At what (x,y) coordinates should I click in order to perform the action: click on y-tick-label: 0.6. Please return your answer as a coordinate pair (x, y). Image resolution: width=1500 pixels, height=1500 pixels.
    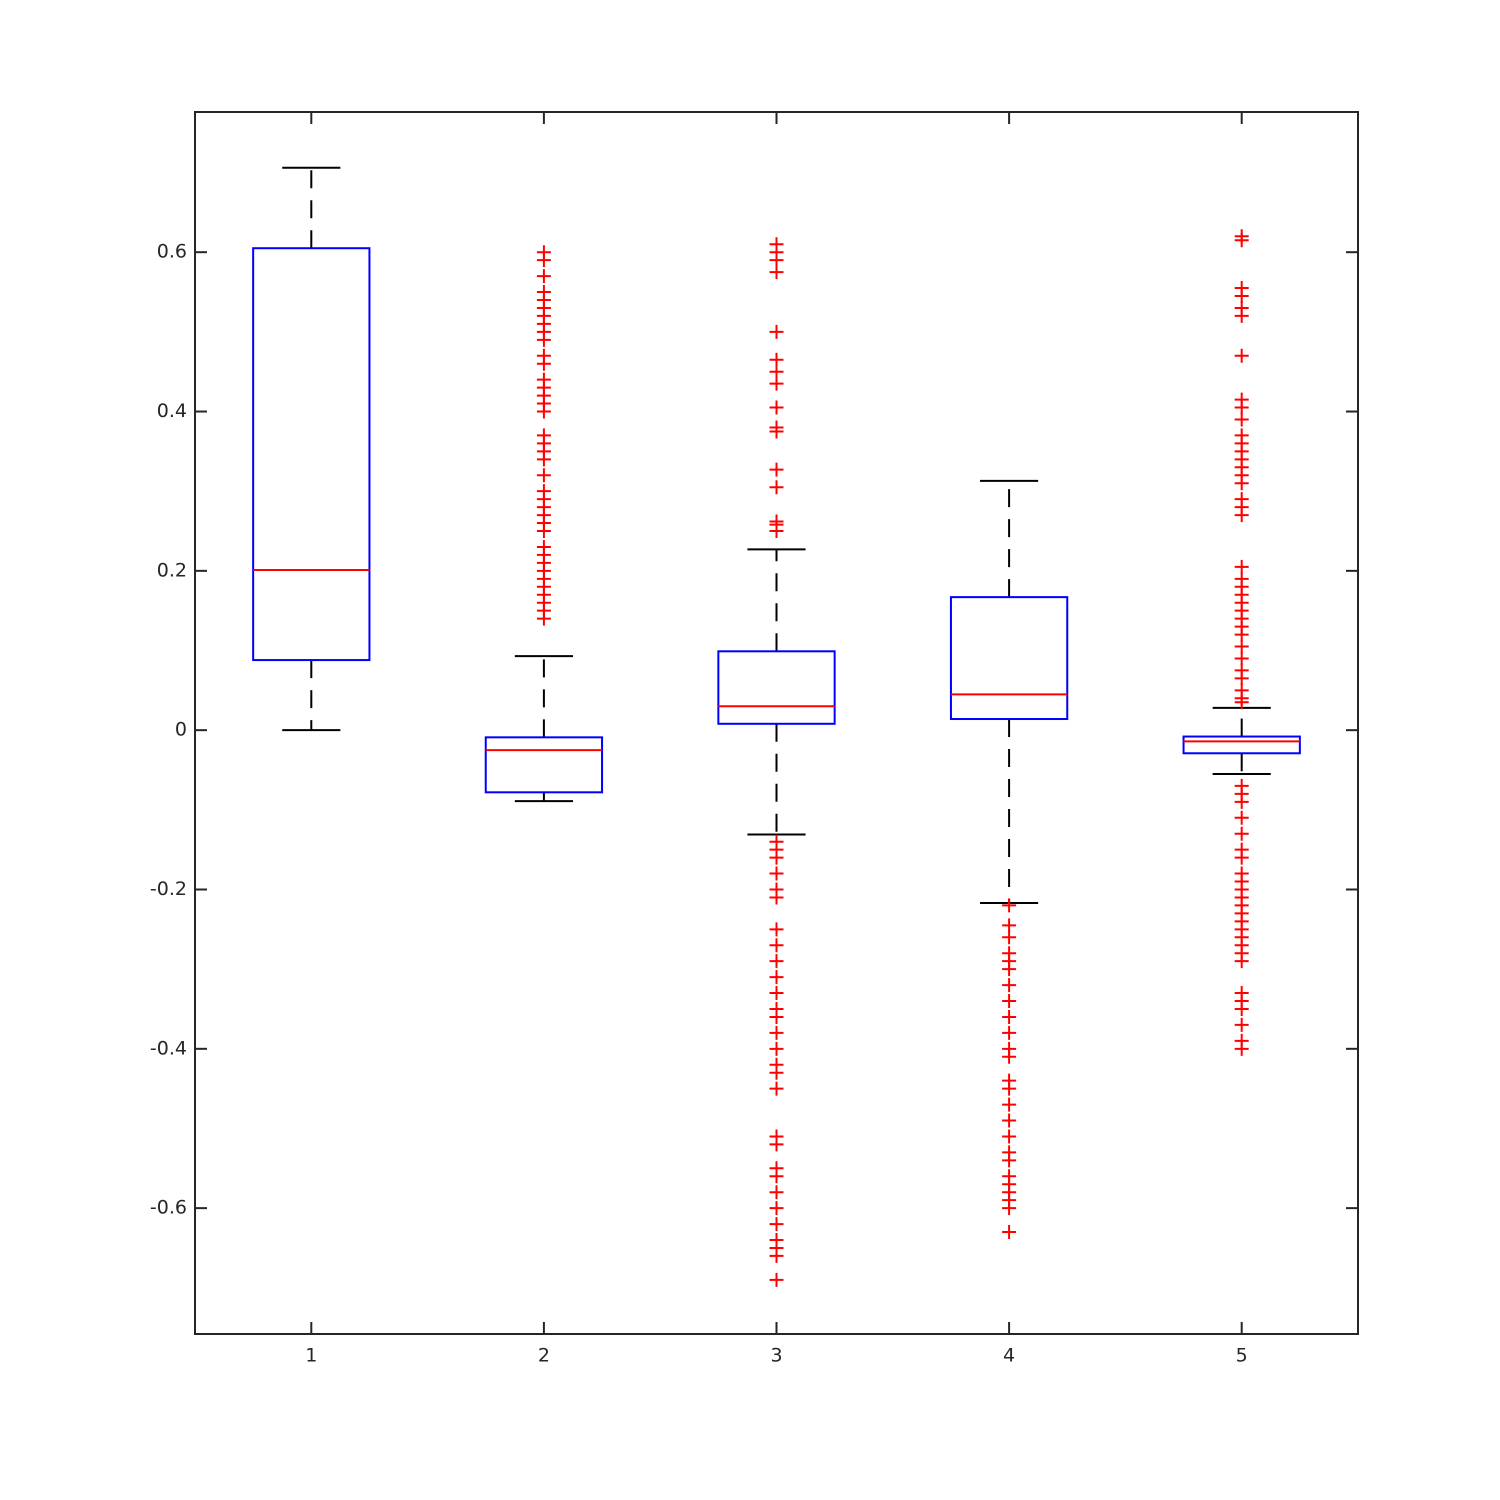
    Looking at the image, I should click on (172, 252).